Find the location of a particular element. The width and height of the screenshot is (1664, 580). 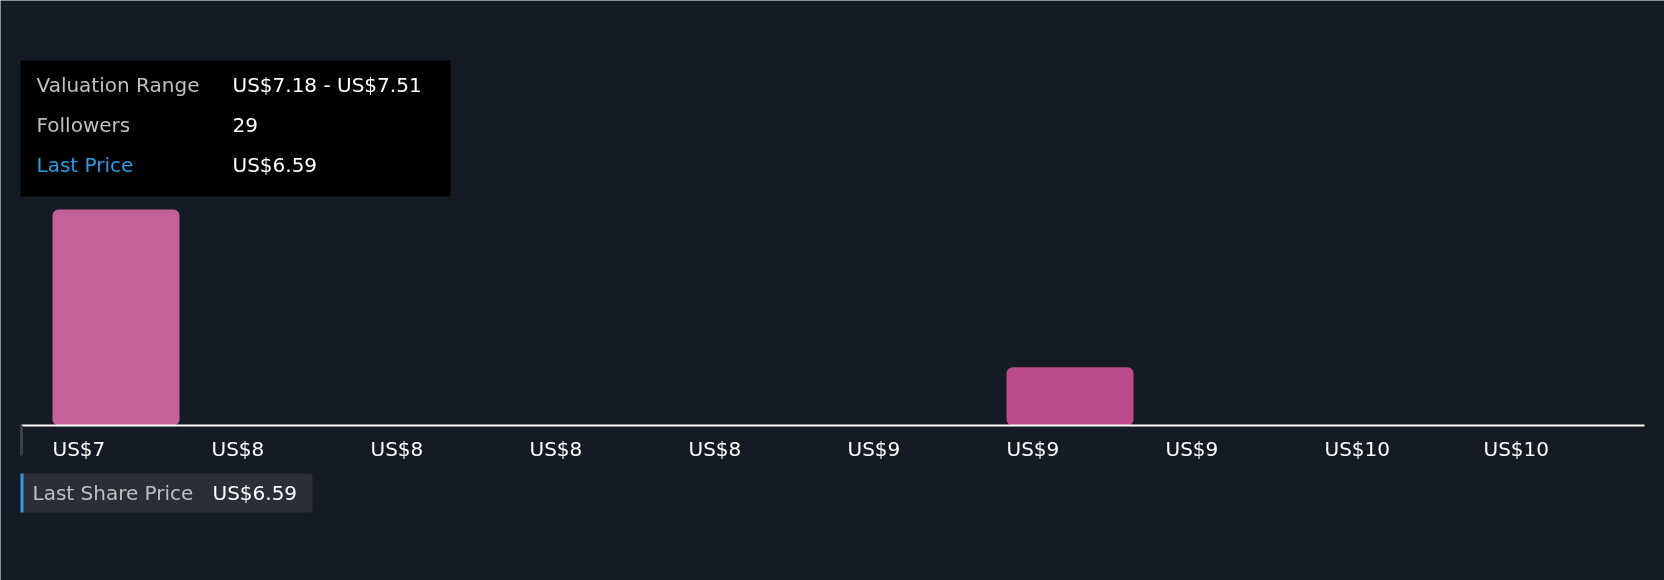

x-tick-label: US$7 is located at coordinates (79, 448).